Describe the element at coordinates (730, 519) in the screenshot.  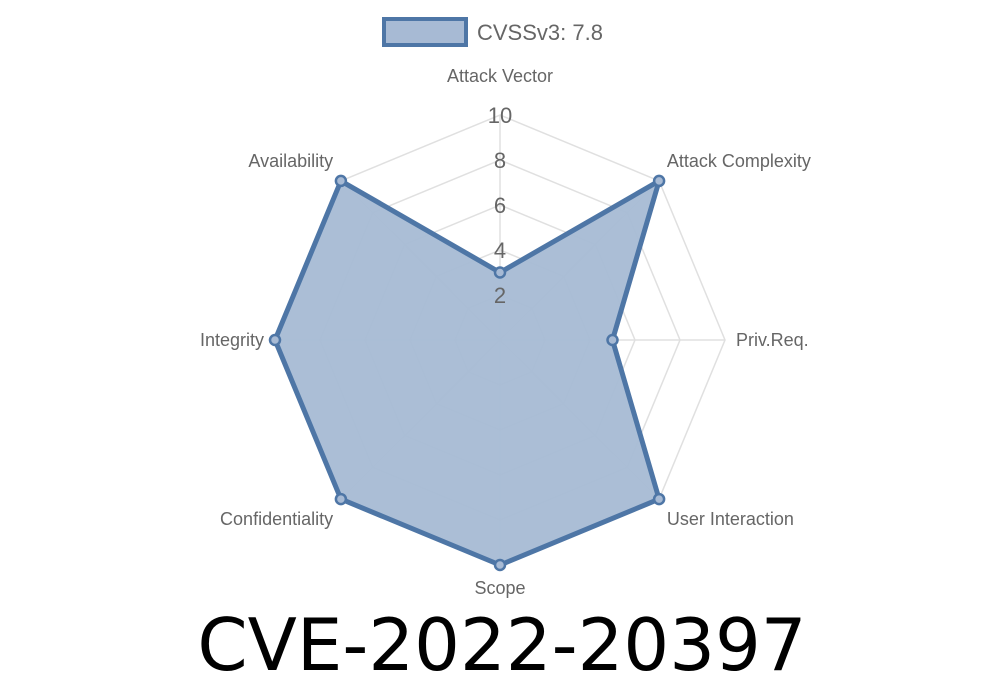
I see `axis-label: User Interaction` at that location.